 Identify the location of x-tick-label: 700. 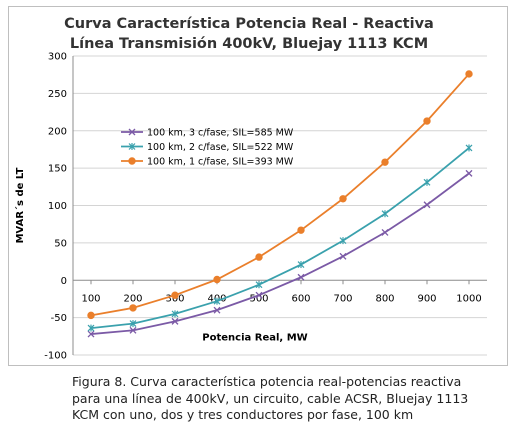
(342, 298).